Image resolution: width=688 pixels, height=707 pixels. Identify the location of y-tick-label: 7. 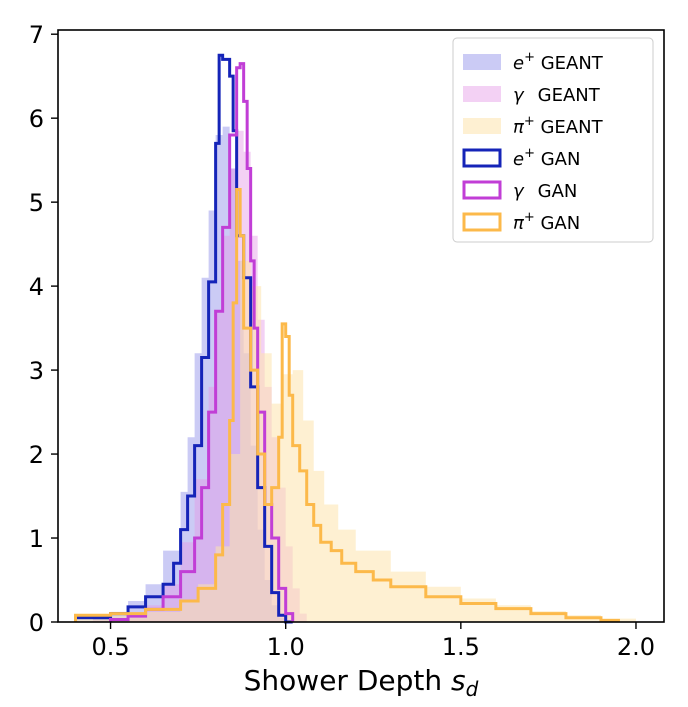
(36, 35).